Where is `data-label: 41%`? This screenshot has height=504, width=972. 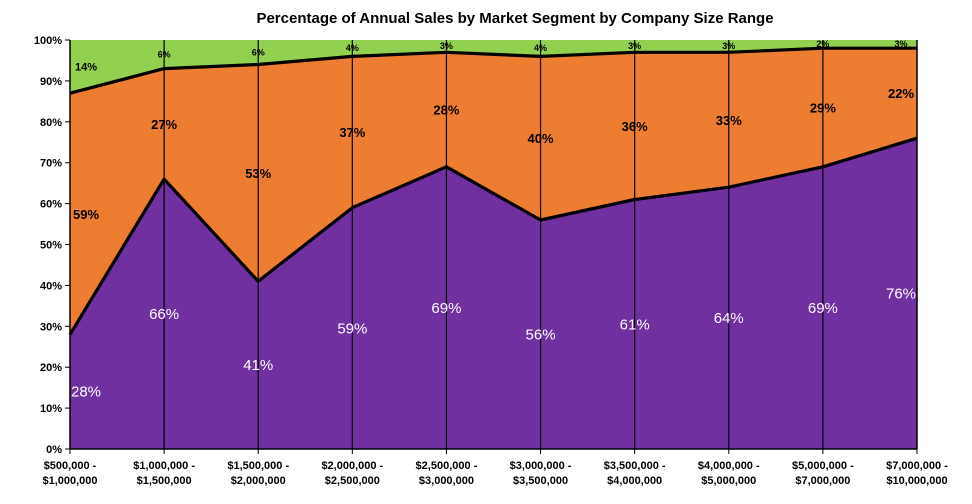
data-label: 41% is located at coordinates (258, 365).